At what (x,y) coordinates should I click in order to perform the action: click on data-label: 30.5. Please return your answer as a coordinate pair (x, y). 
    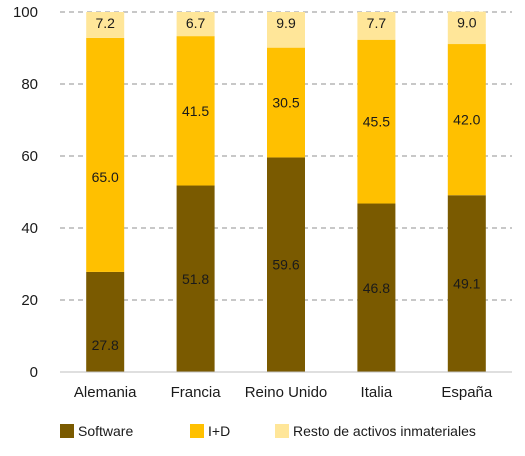
    Looking at the image, I should click on (285, 103).